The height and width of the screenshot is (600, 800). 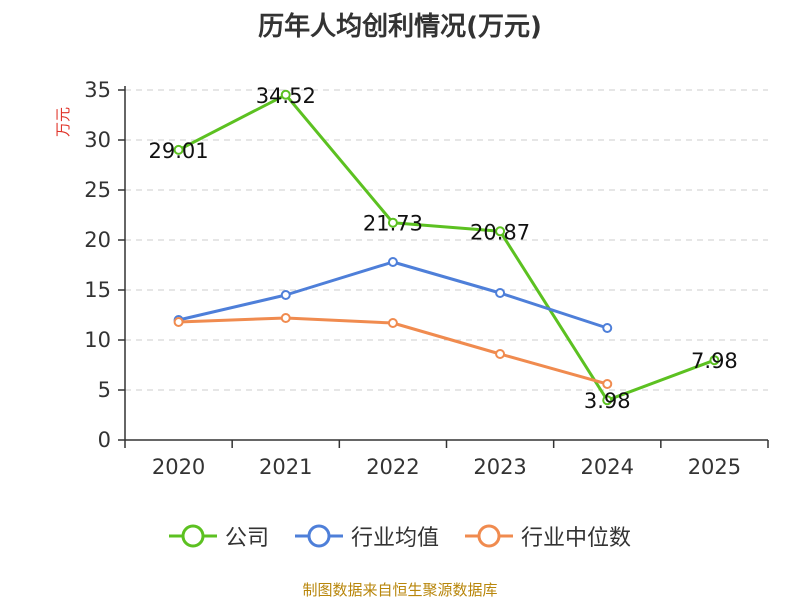 I want to click on data-label: 20.87, so click(x=500, y=232).